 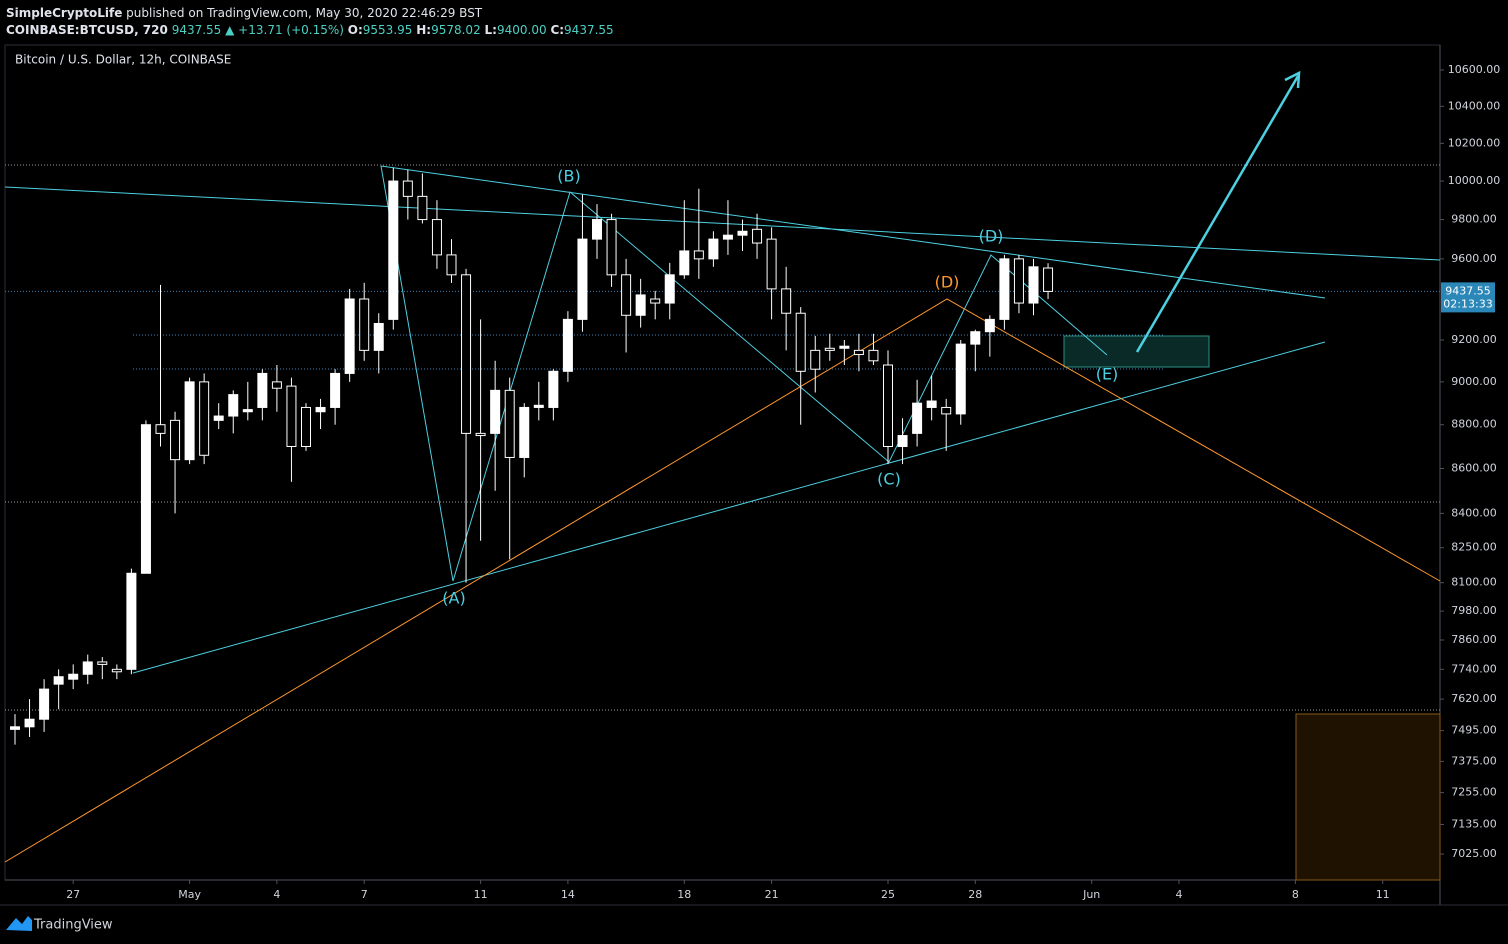 What do you see at coordinates (975, 894) in the screenshot?
I see `x-tick-label: 28` at bounding box center [975, 894].